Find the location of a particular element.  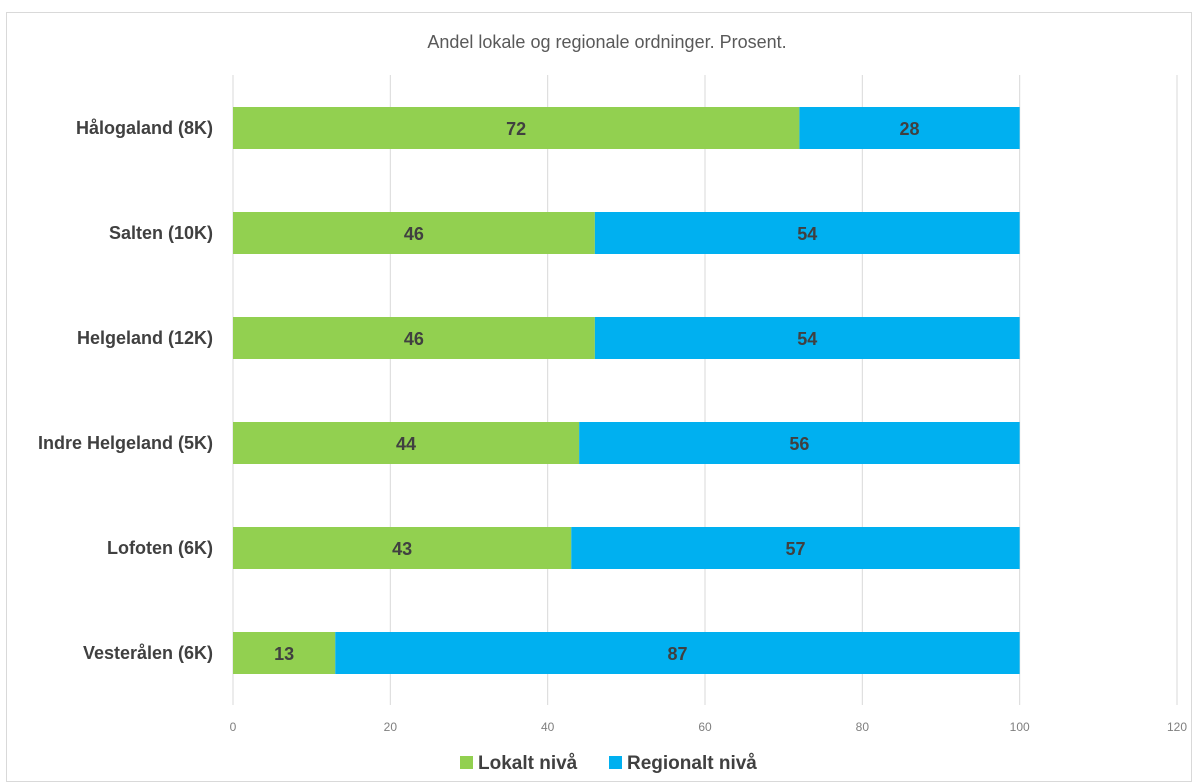

category-label: Indre Helgeland (5K) is located at coordinates (125, 443).